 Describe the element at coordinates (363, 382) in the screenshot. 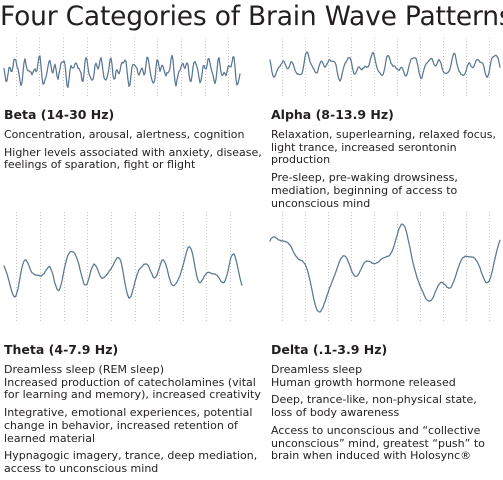

I see `delta-text-2: Human growth hormone released` at that location.